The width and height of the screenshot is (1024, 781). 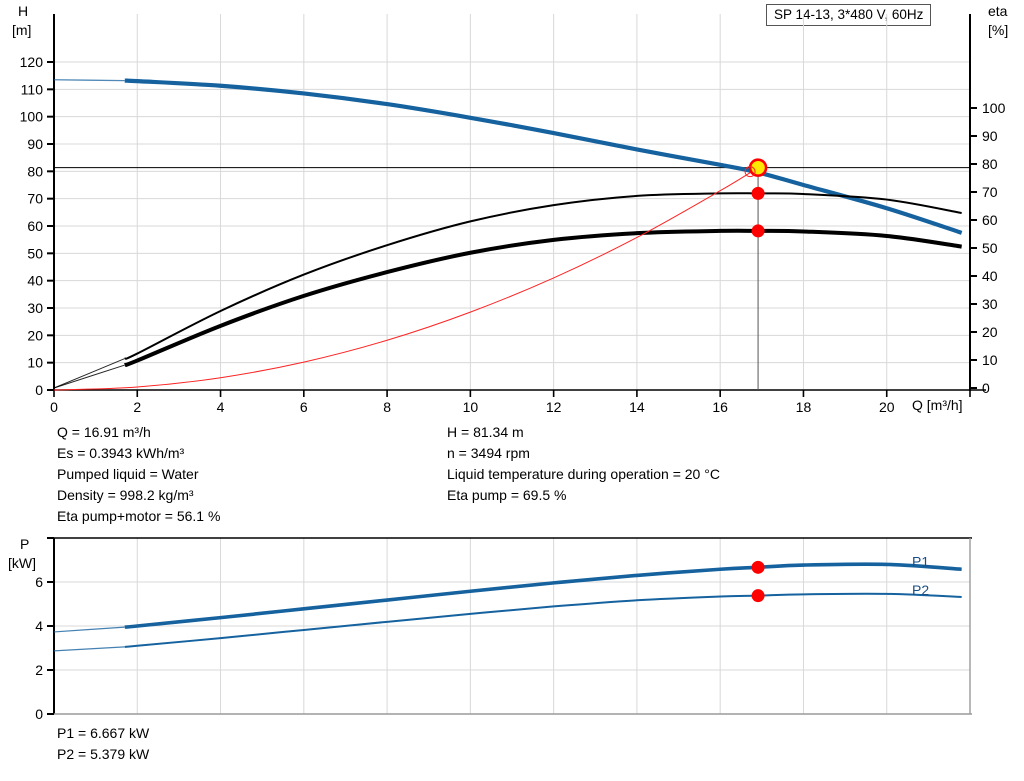 What do you see at coordinates (758, 567) in the screenshot?
I see `p1-point-marker` at bounding box center [758, 567].